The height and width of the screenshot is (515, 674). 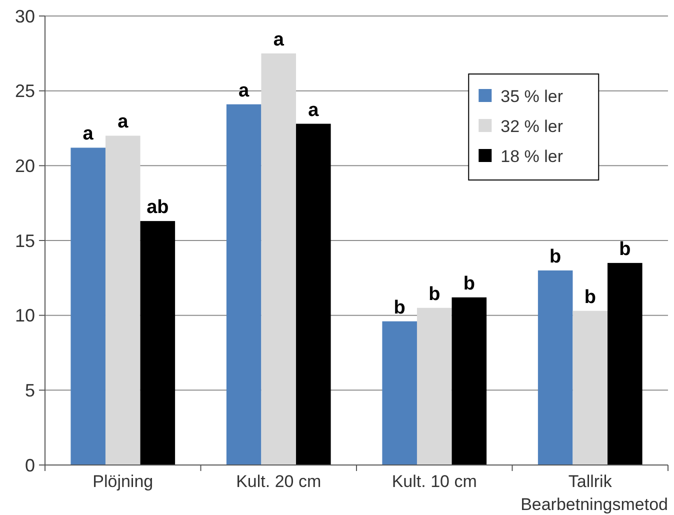 I want to click on y-tick-label: 15, so click(x=24, y=240).